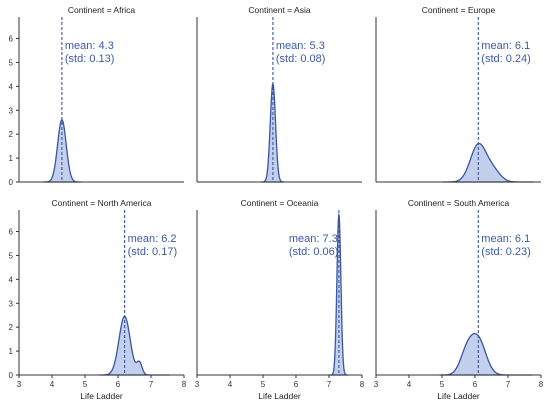 The height and width of the screenshot is (403, 554). Describe the element at coordinates (279, 10) in the screenshot. I see `panel-title: Continent = Asia` at that location.